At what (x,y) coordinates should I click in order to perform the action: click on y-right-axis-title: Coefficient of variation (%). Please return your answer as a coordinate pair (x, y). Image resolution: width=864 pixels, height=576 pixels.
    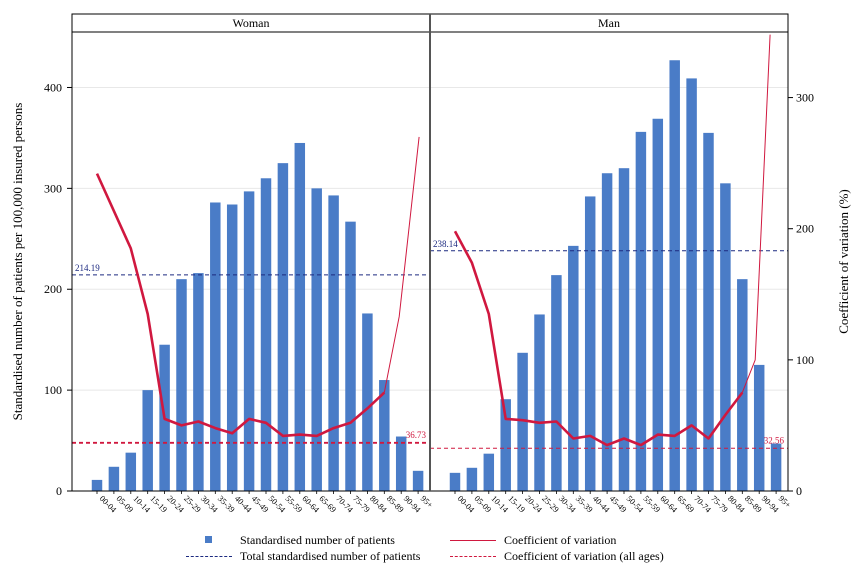
    Looking at the image, I should click on (843, 261).